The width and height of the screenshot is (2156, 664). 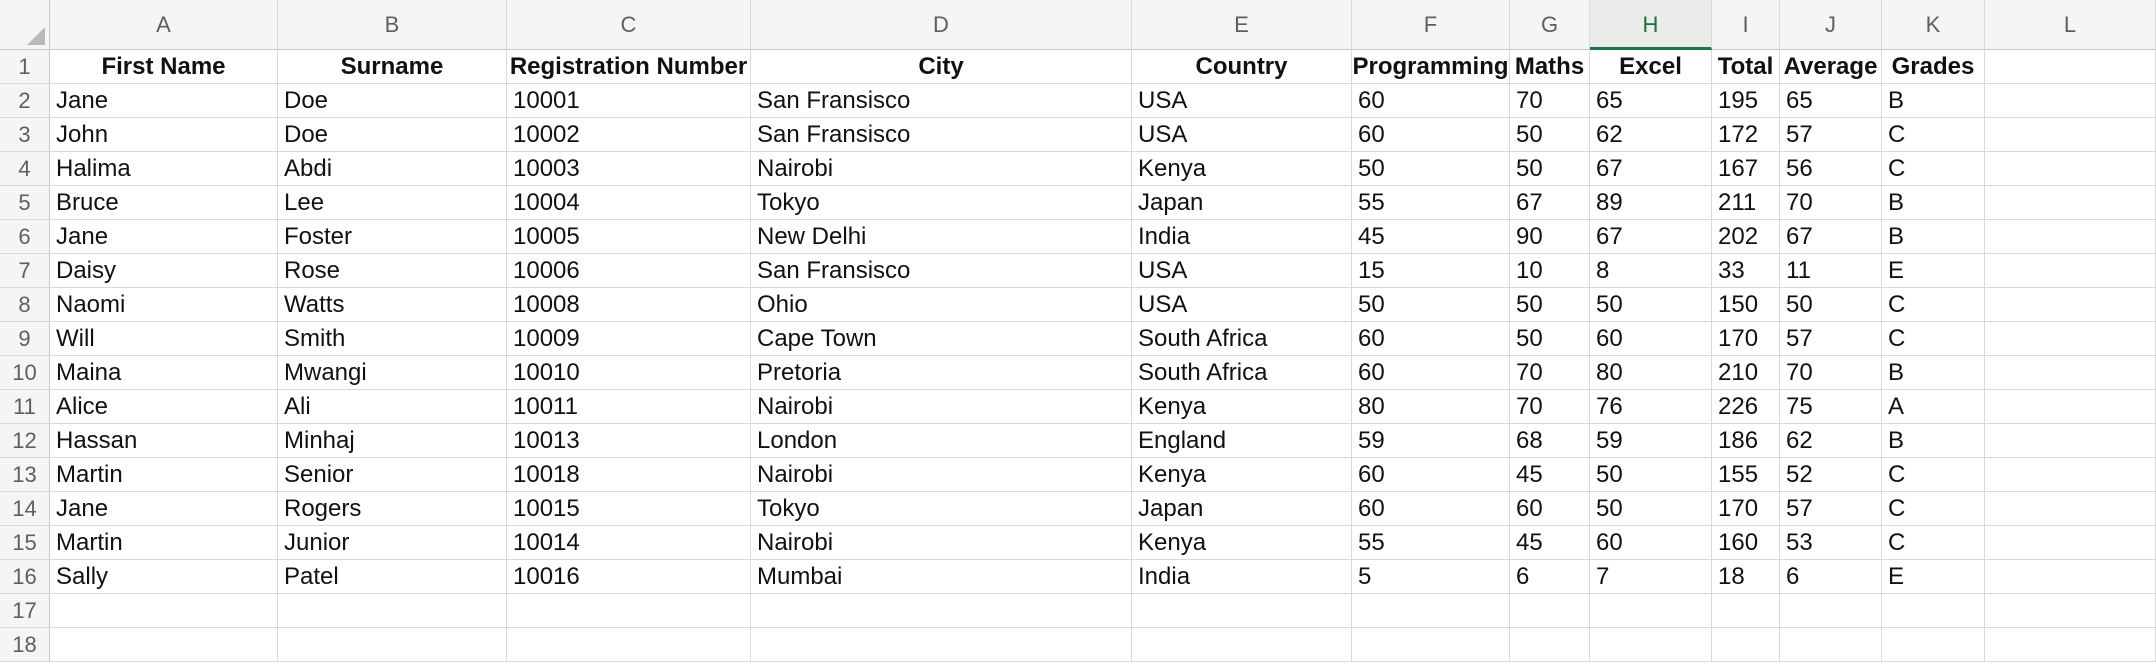 What do you see at coordinates (1746, 577) in the screenshot?
I see `table-cell-i16: 18` at bounding box center [1746, 577].